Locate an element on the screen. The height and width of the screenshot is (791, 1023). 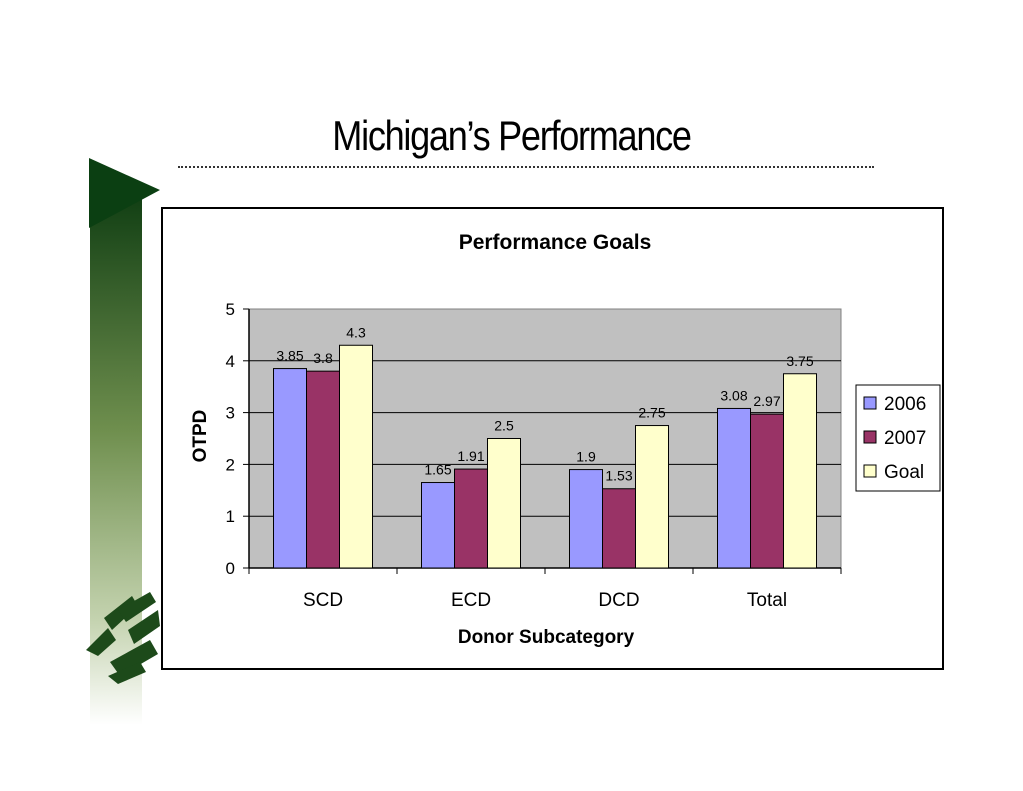
data-label: 2.75 is located at coordinates (651, 413).